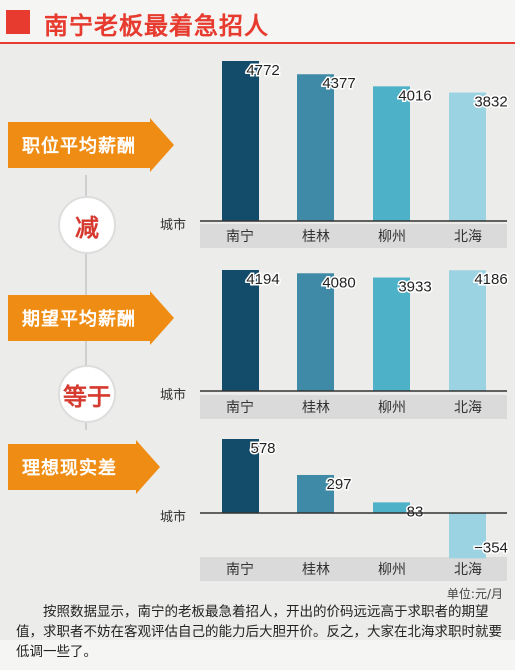 This screenshot has width=515, height=670. What do you see at coordinates (338, 83) in the screenshot?
I see `data-label: 4377` at bounding box center [338, 83].